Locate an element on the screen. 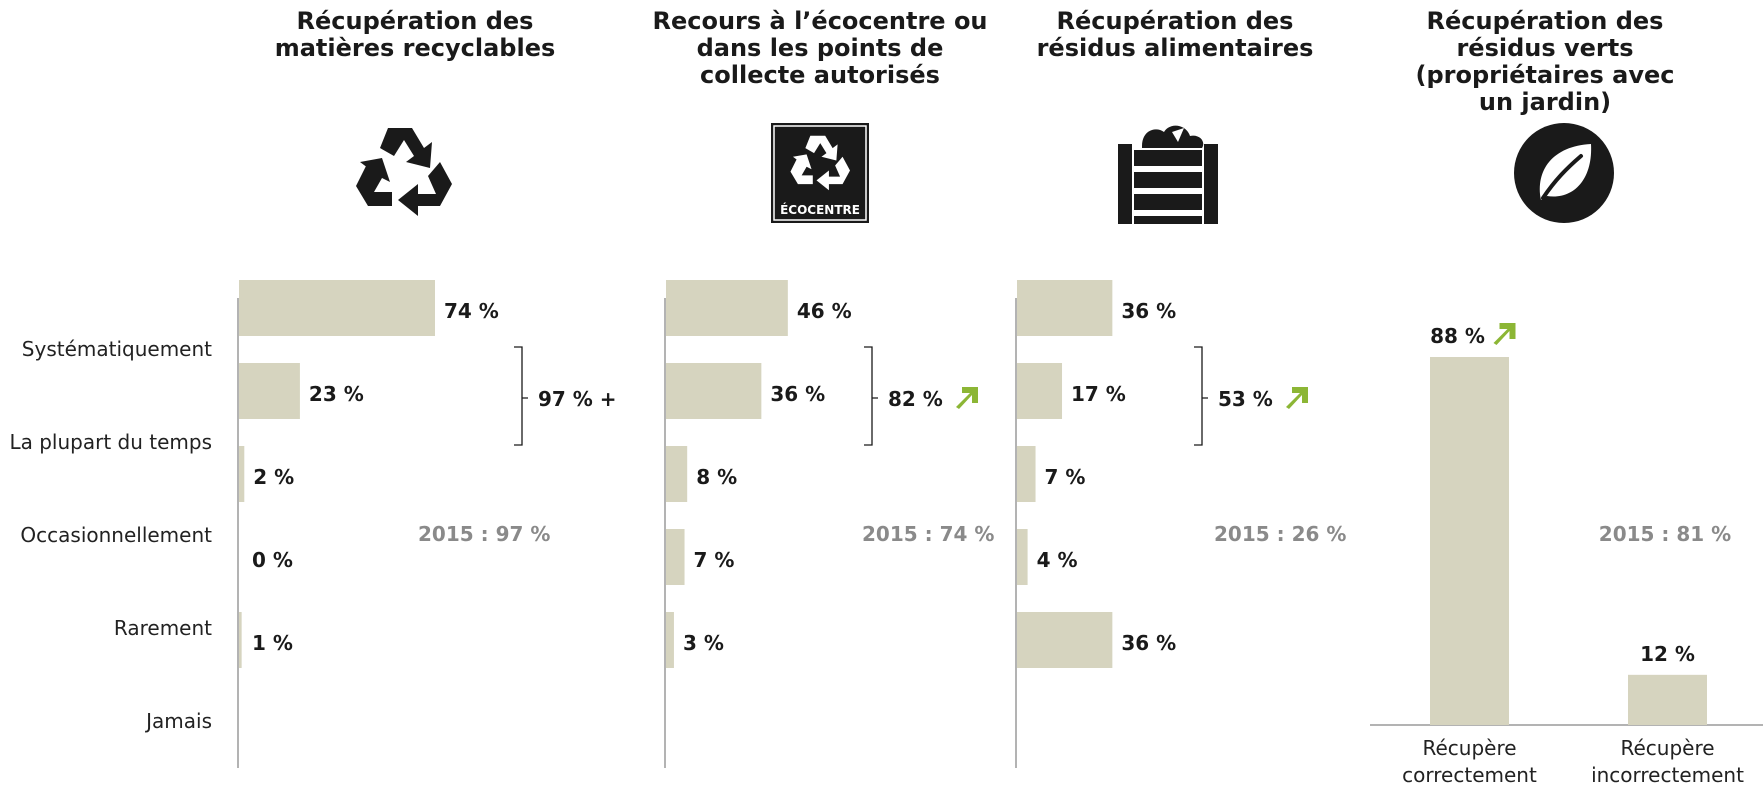 The width and height of the screenshot is (1763, 786). panel-1-bracket-label: 82 % is located at coordinates (915, 399).